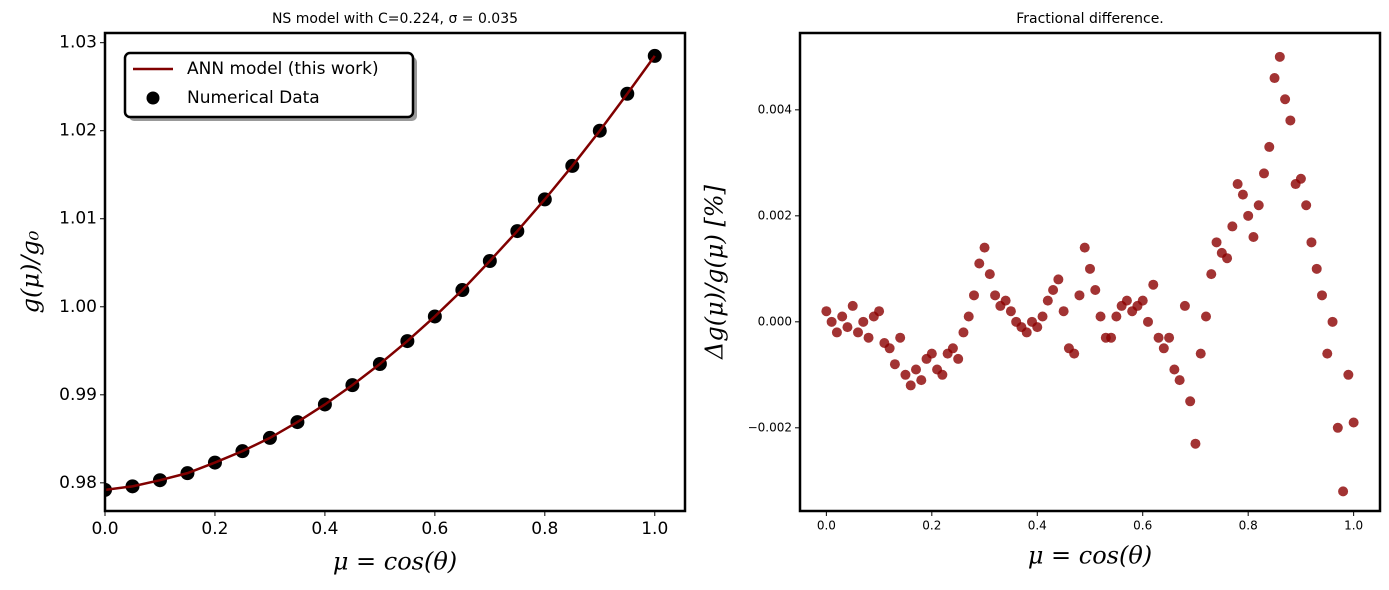  Describe the element at coordinates (269, 85) in the screenshot. I see `legend-box` at that location.